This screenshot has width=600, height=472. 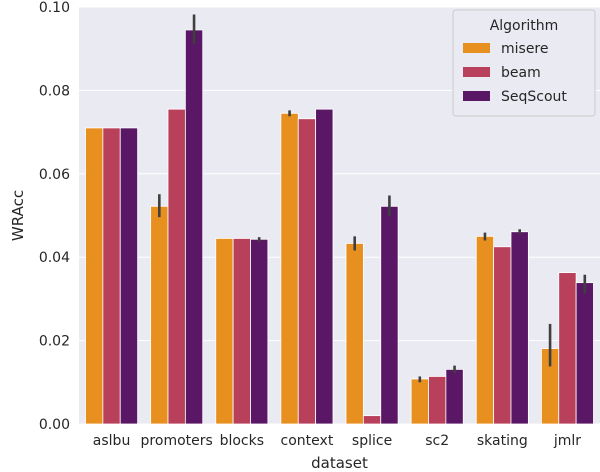 I want to click on x-tick-label: context, so click(x=307, y=441).